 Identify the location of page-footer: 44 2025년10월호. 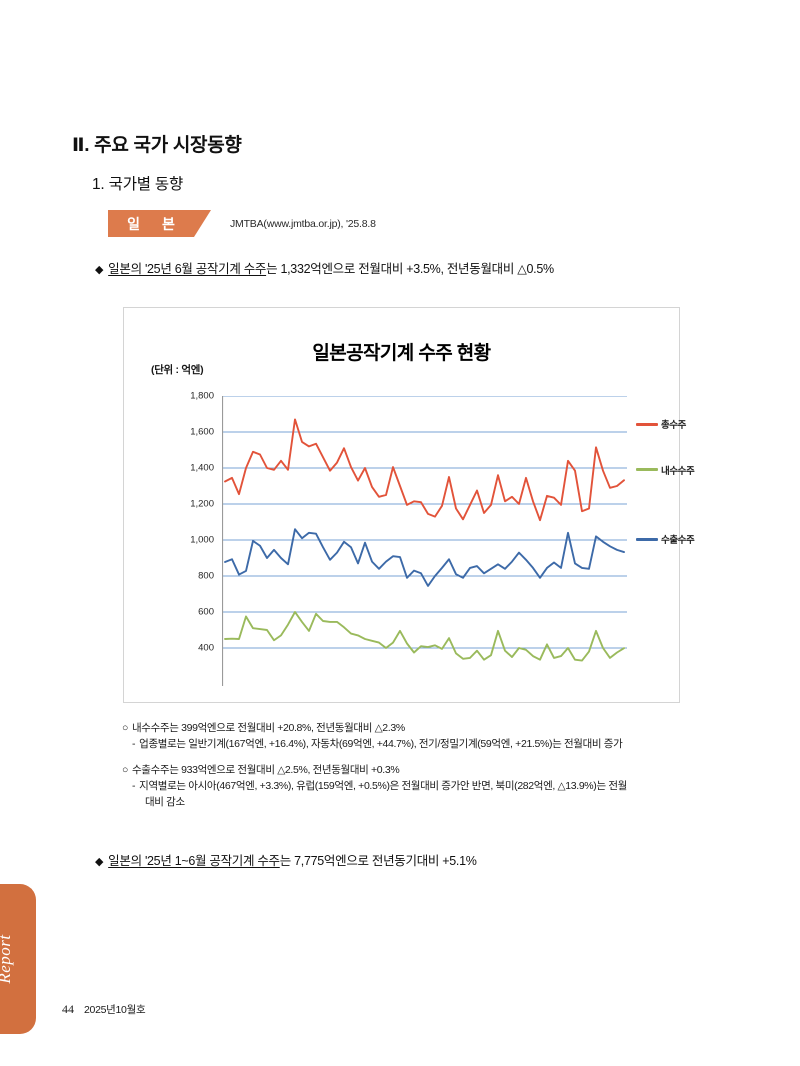
(104, 1009).